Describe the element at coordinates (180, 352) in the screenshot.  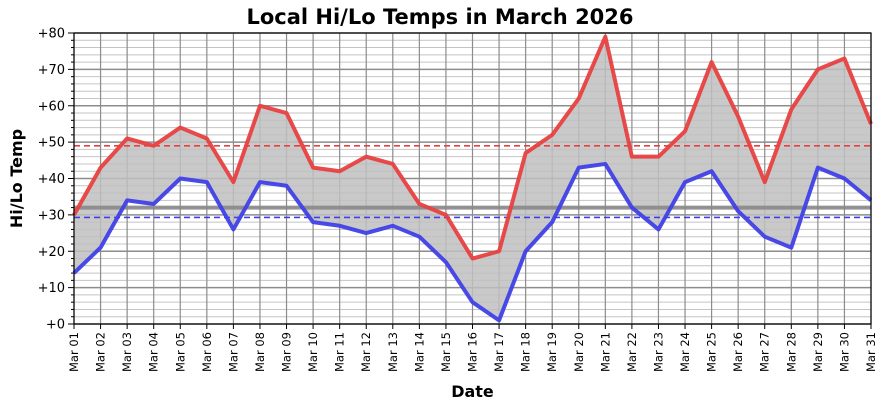
I see `x-tick-label: Mar 05` at that location.